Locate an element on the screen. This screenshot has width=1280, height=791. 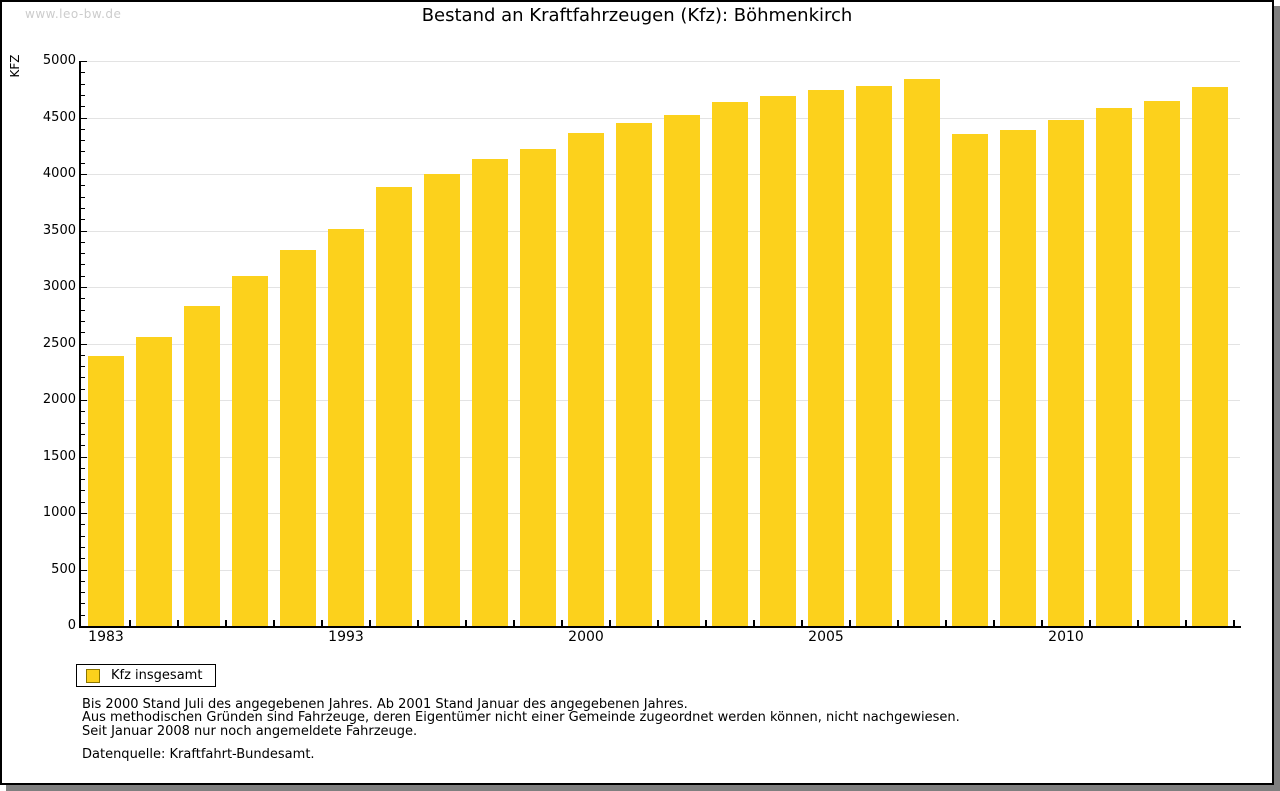
y-tick-label: 4000 is located at coordinates (59, 173).